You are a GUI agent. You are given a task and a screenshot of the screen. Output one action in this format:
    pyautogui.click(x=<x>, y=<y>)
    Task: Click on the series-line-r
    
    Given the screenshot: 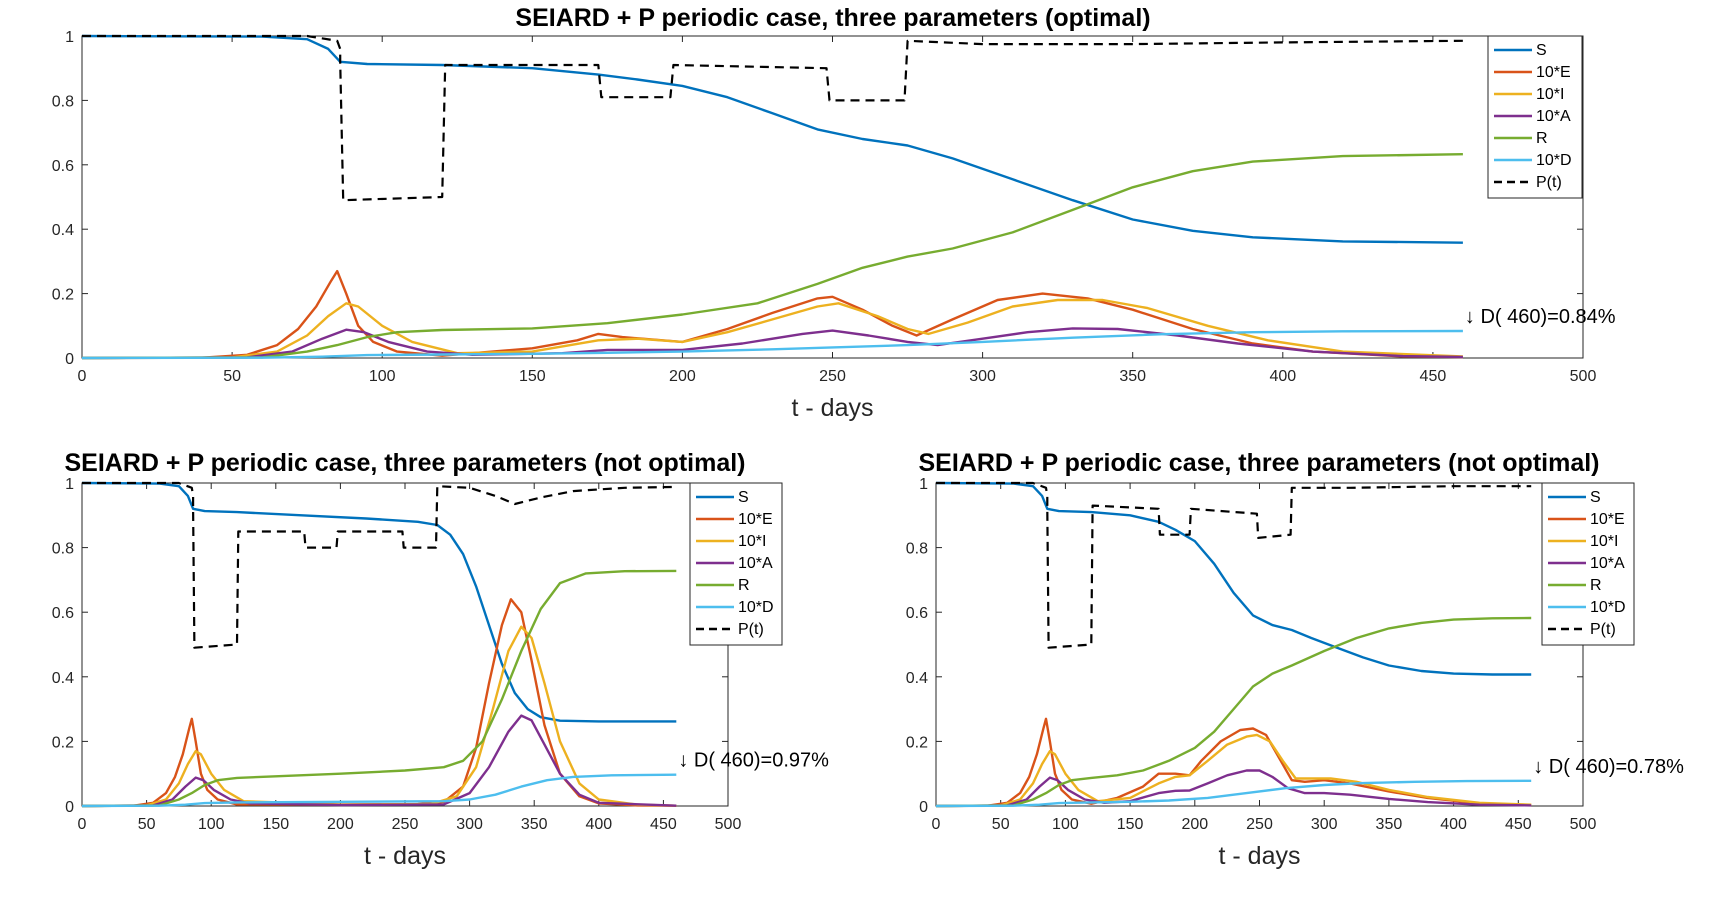 What is the action you would take?
    pyautogui.click(x=1233, y=712)
    